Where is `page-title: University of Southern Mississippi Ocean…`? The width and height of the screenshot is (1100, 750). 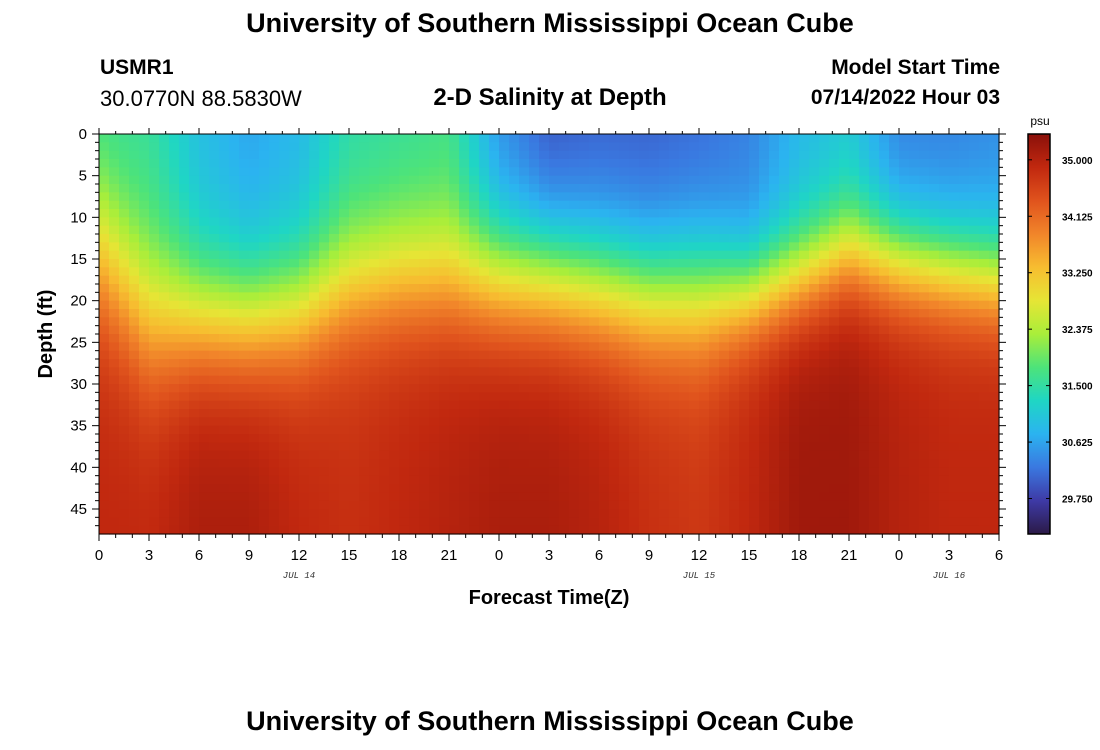 page-title: University of Southern Mississippi Ocean… is located at coordinates (550, 23).